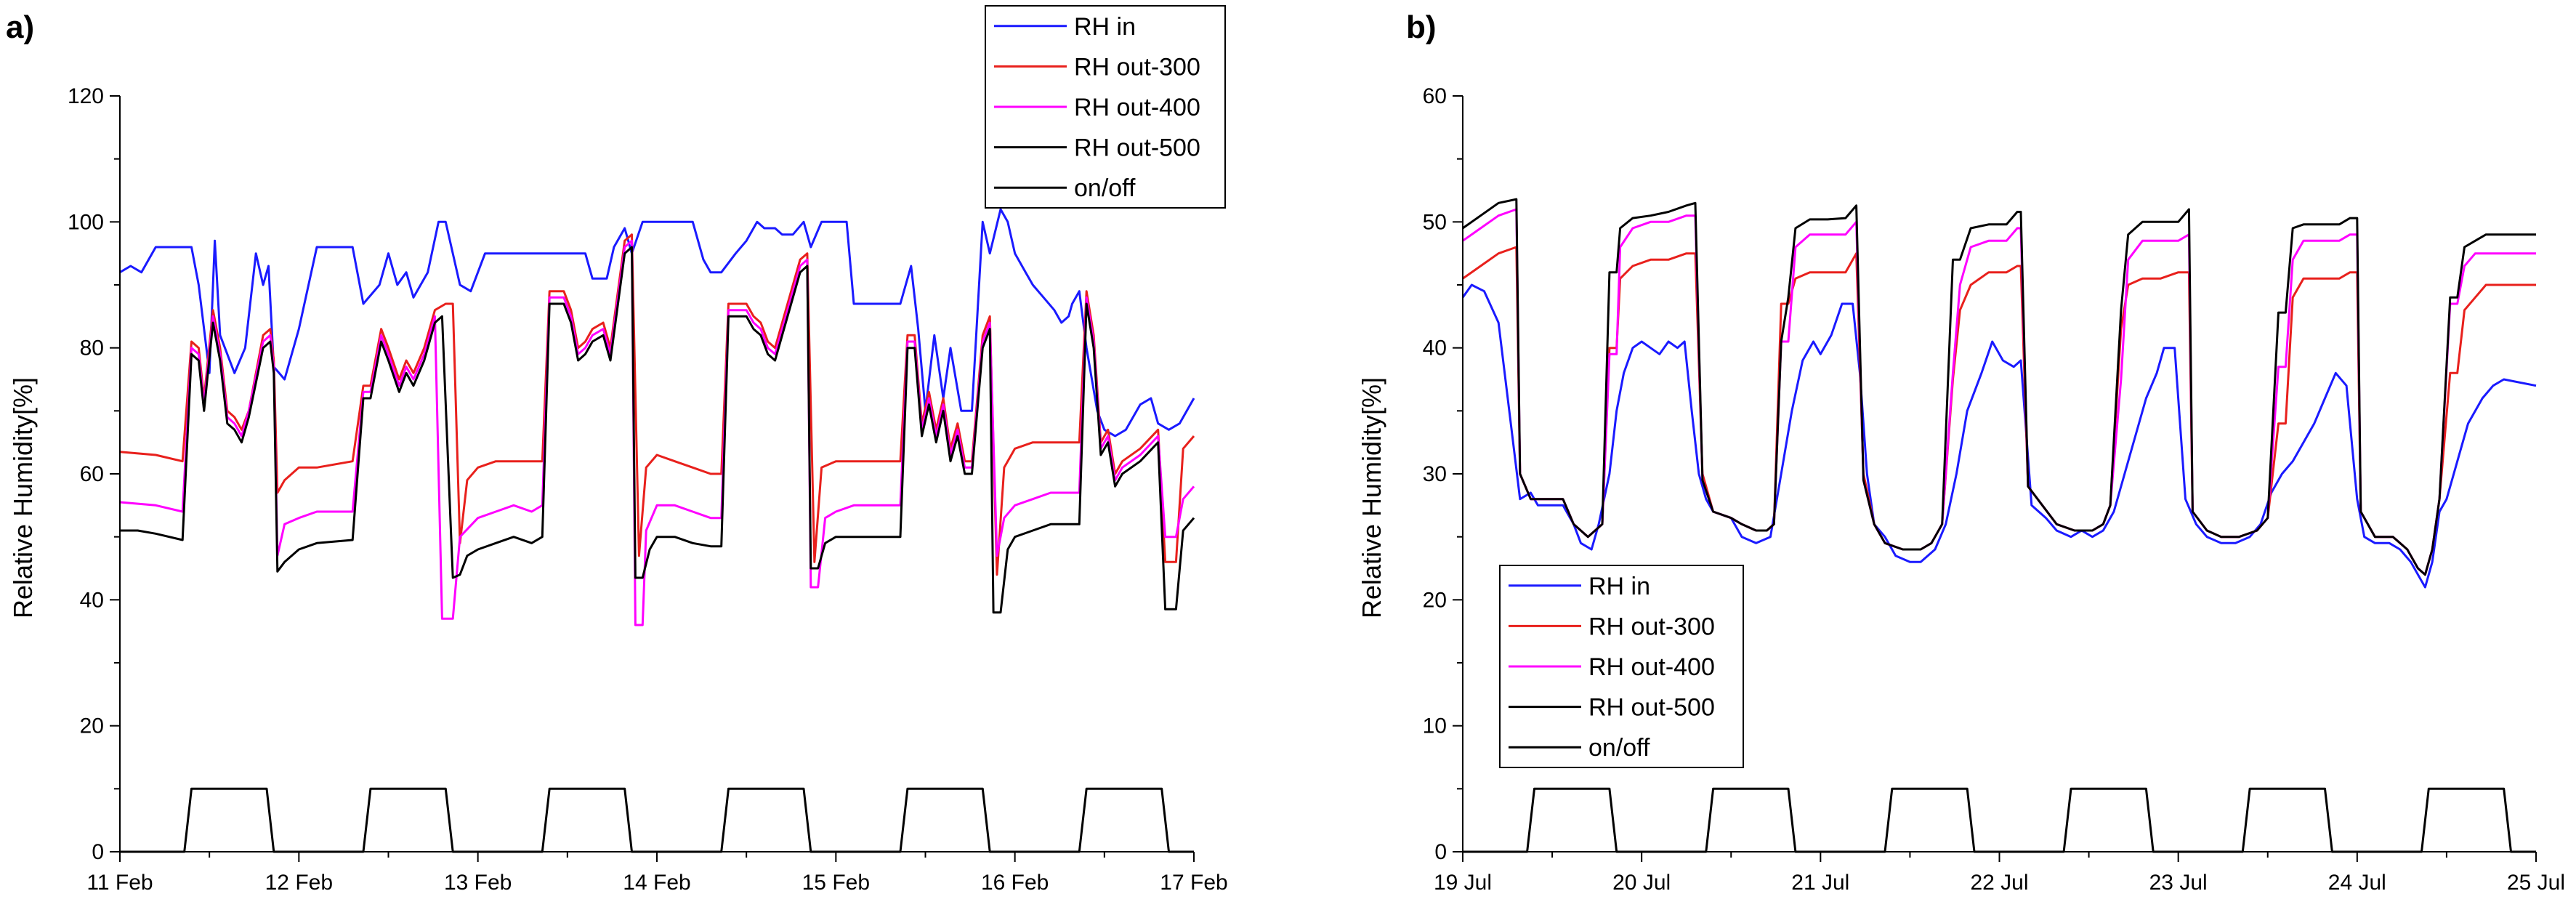 The width and height of the screenshot is (2576, 907). Describe the element at coordinates (23, 497) in the screenshot. I see `panel-a-y-axis-title: Relative Humidity[%]` at that location.